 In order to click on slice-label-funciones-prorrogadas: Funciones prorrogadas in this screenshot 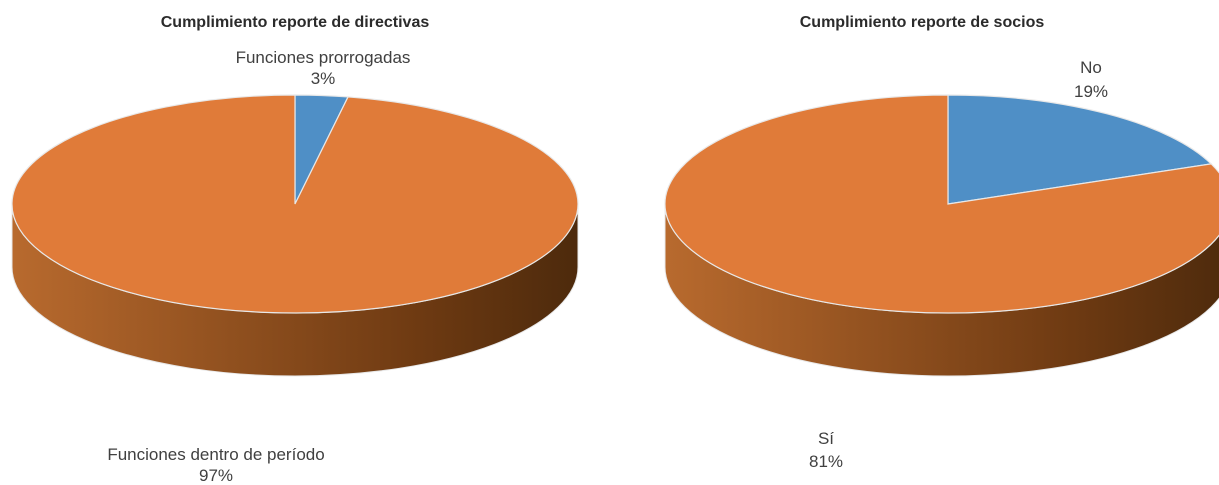, I will do `click(323, 57)`.